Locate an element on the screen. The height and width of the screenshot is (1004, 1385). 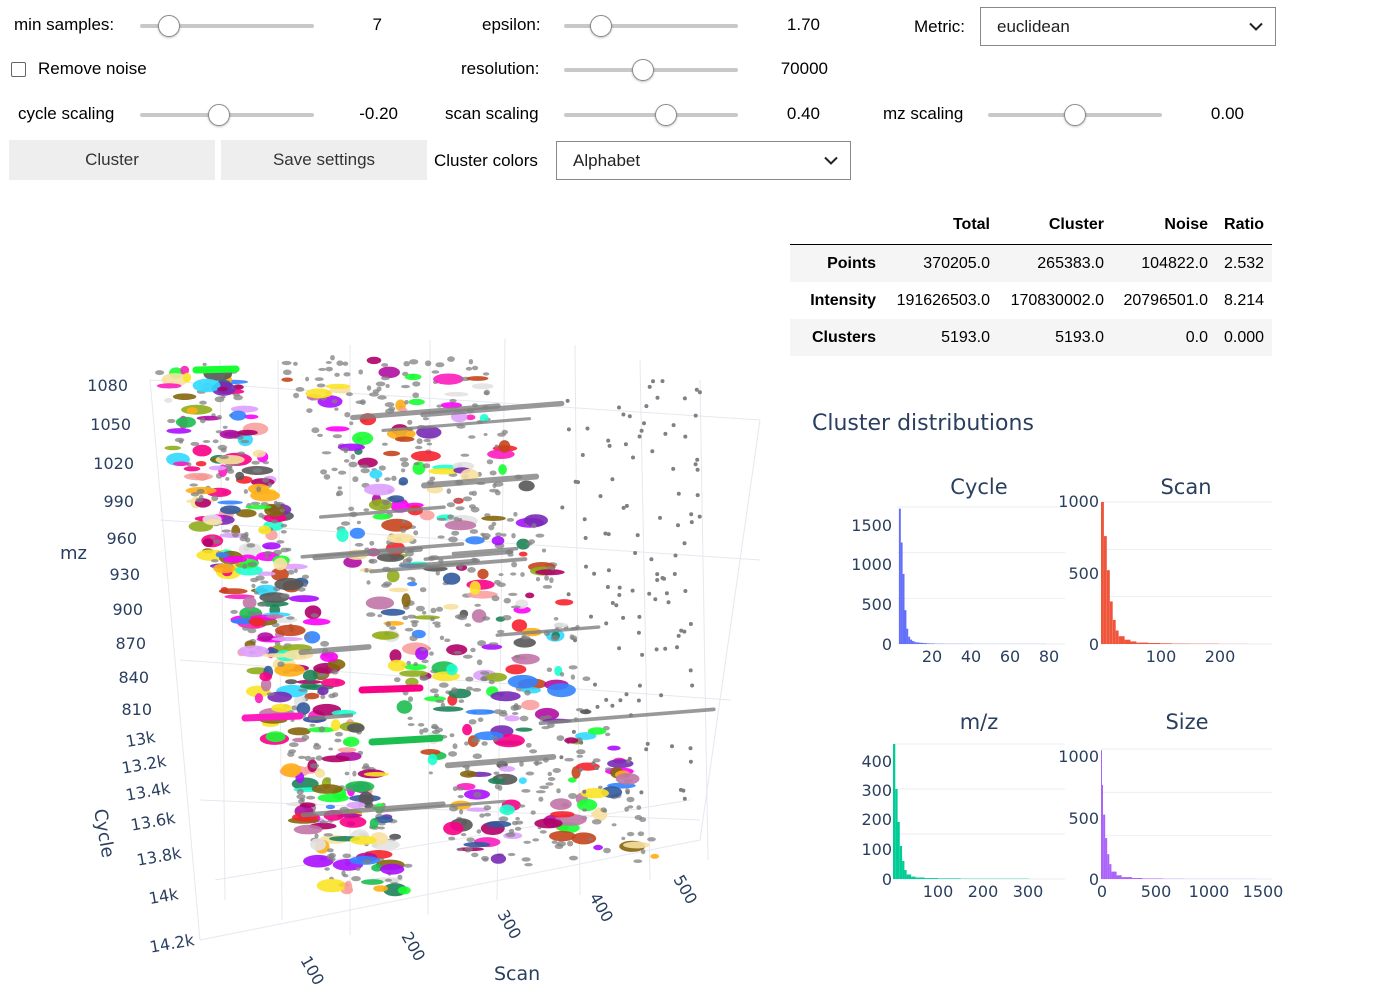
chevron-down-icon is located at coordinates (1256, 26).